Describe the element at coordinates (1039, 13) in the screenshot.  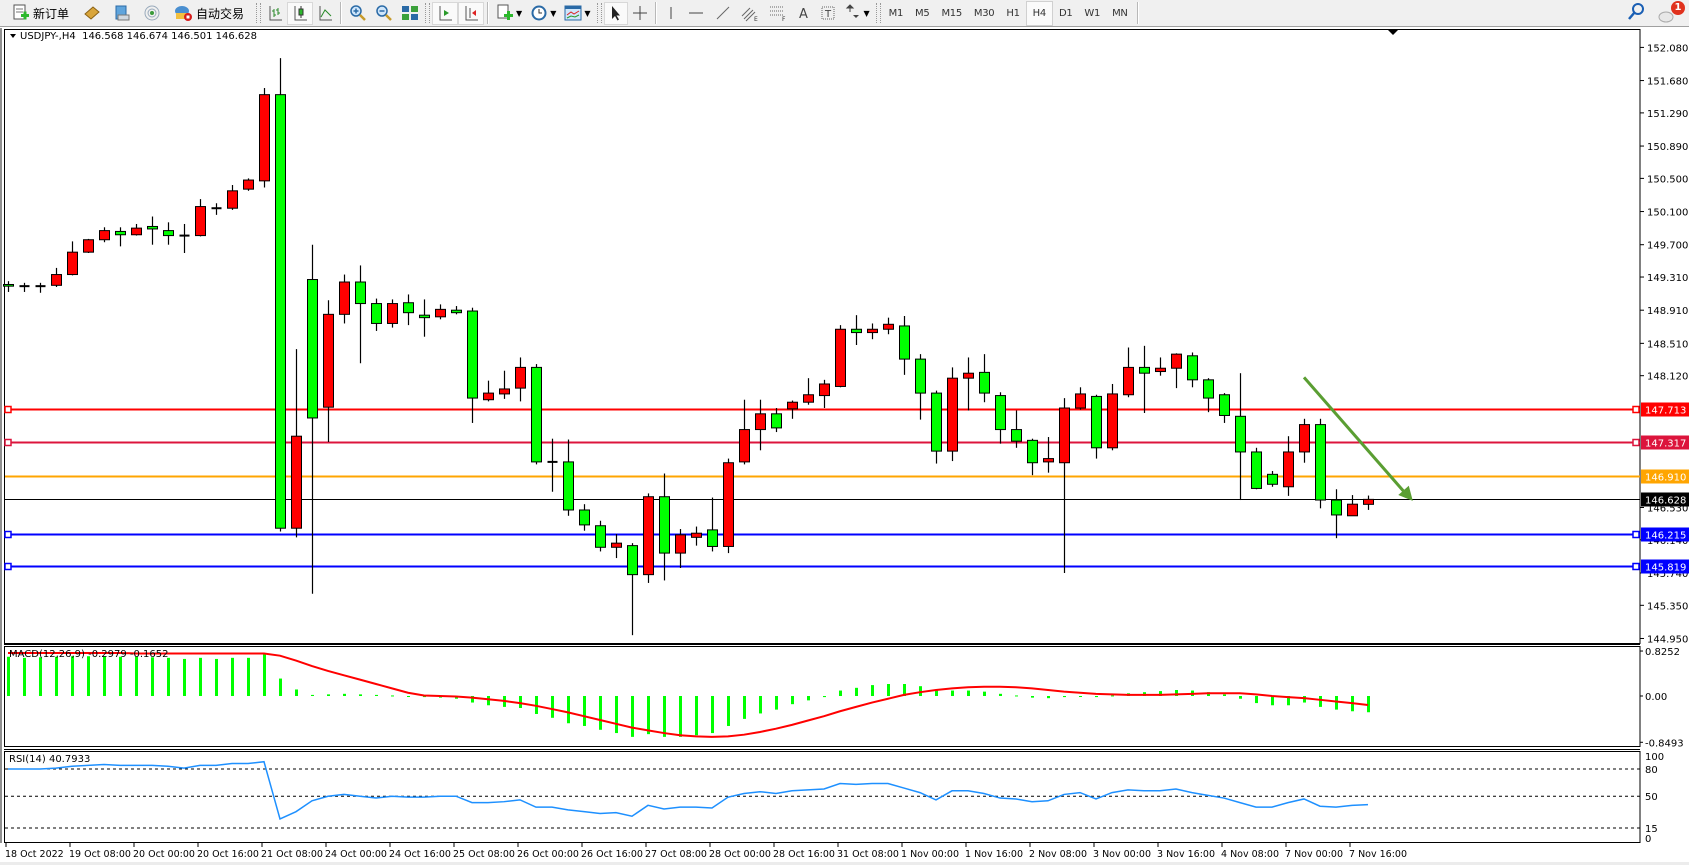
I see `timeframe-h4: H4` at that location.